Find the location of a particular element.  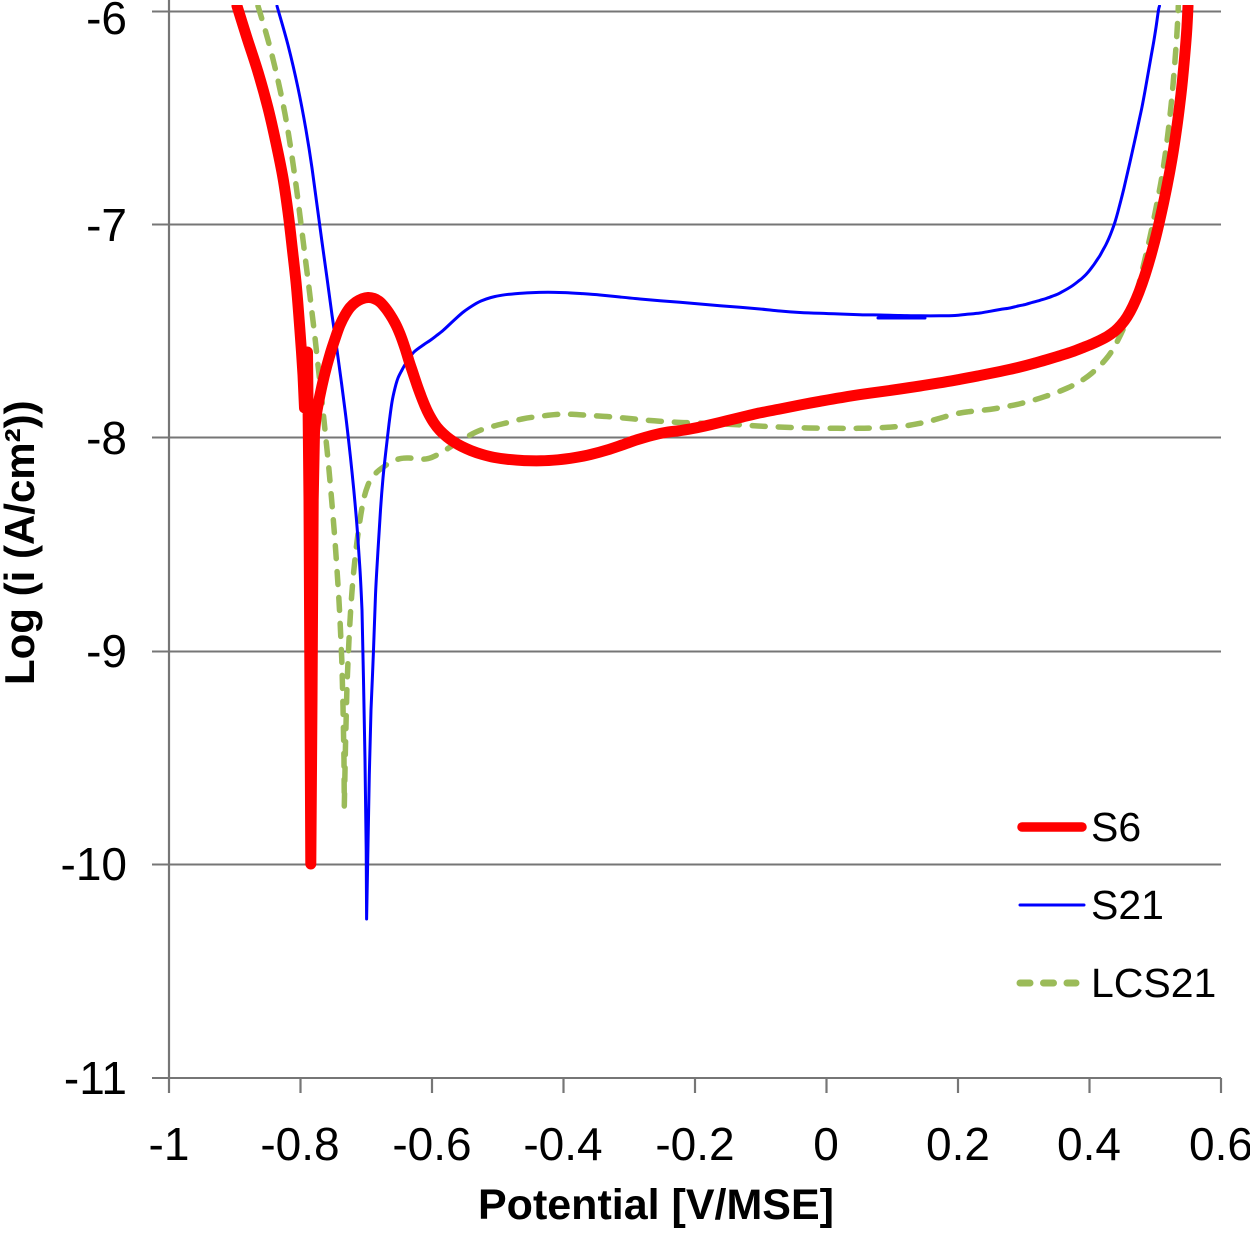

svg-text: -6 is located at coordinates (106, 22).